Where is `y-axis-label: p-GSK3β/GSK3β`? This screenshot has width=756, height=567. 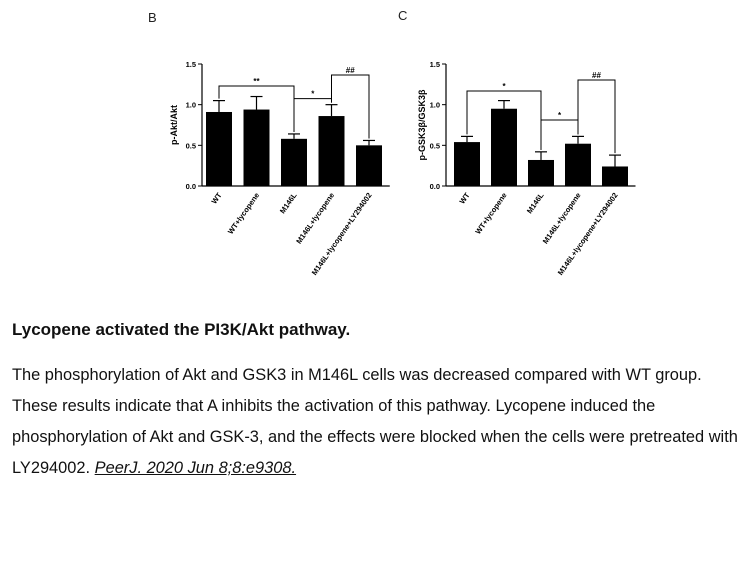
y-axis-label: p-GSK3β/GSK3β is located at coordinates (422, 125).